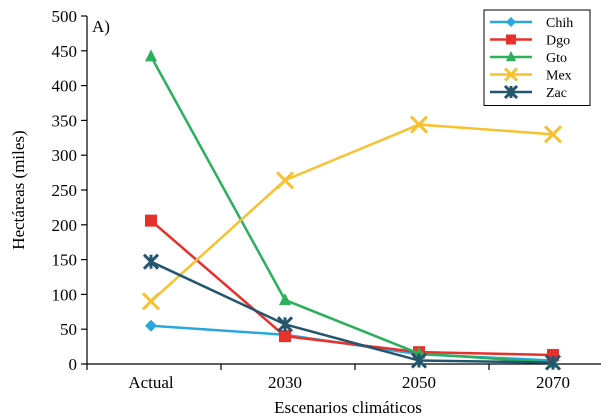 The height and width of the screenshot is (418, 616). Describe the element at coordinates (559, 76) in the screenshot. I see `legend-label-mex: Mex` at that location.